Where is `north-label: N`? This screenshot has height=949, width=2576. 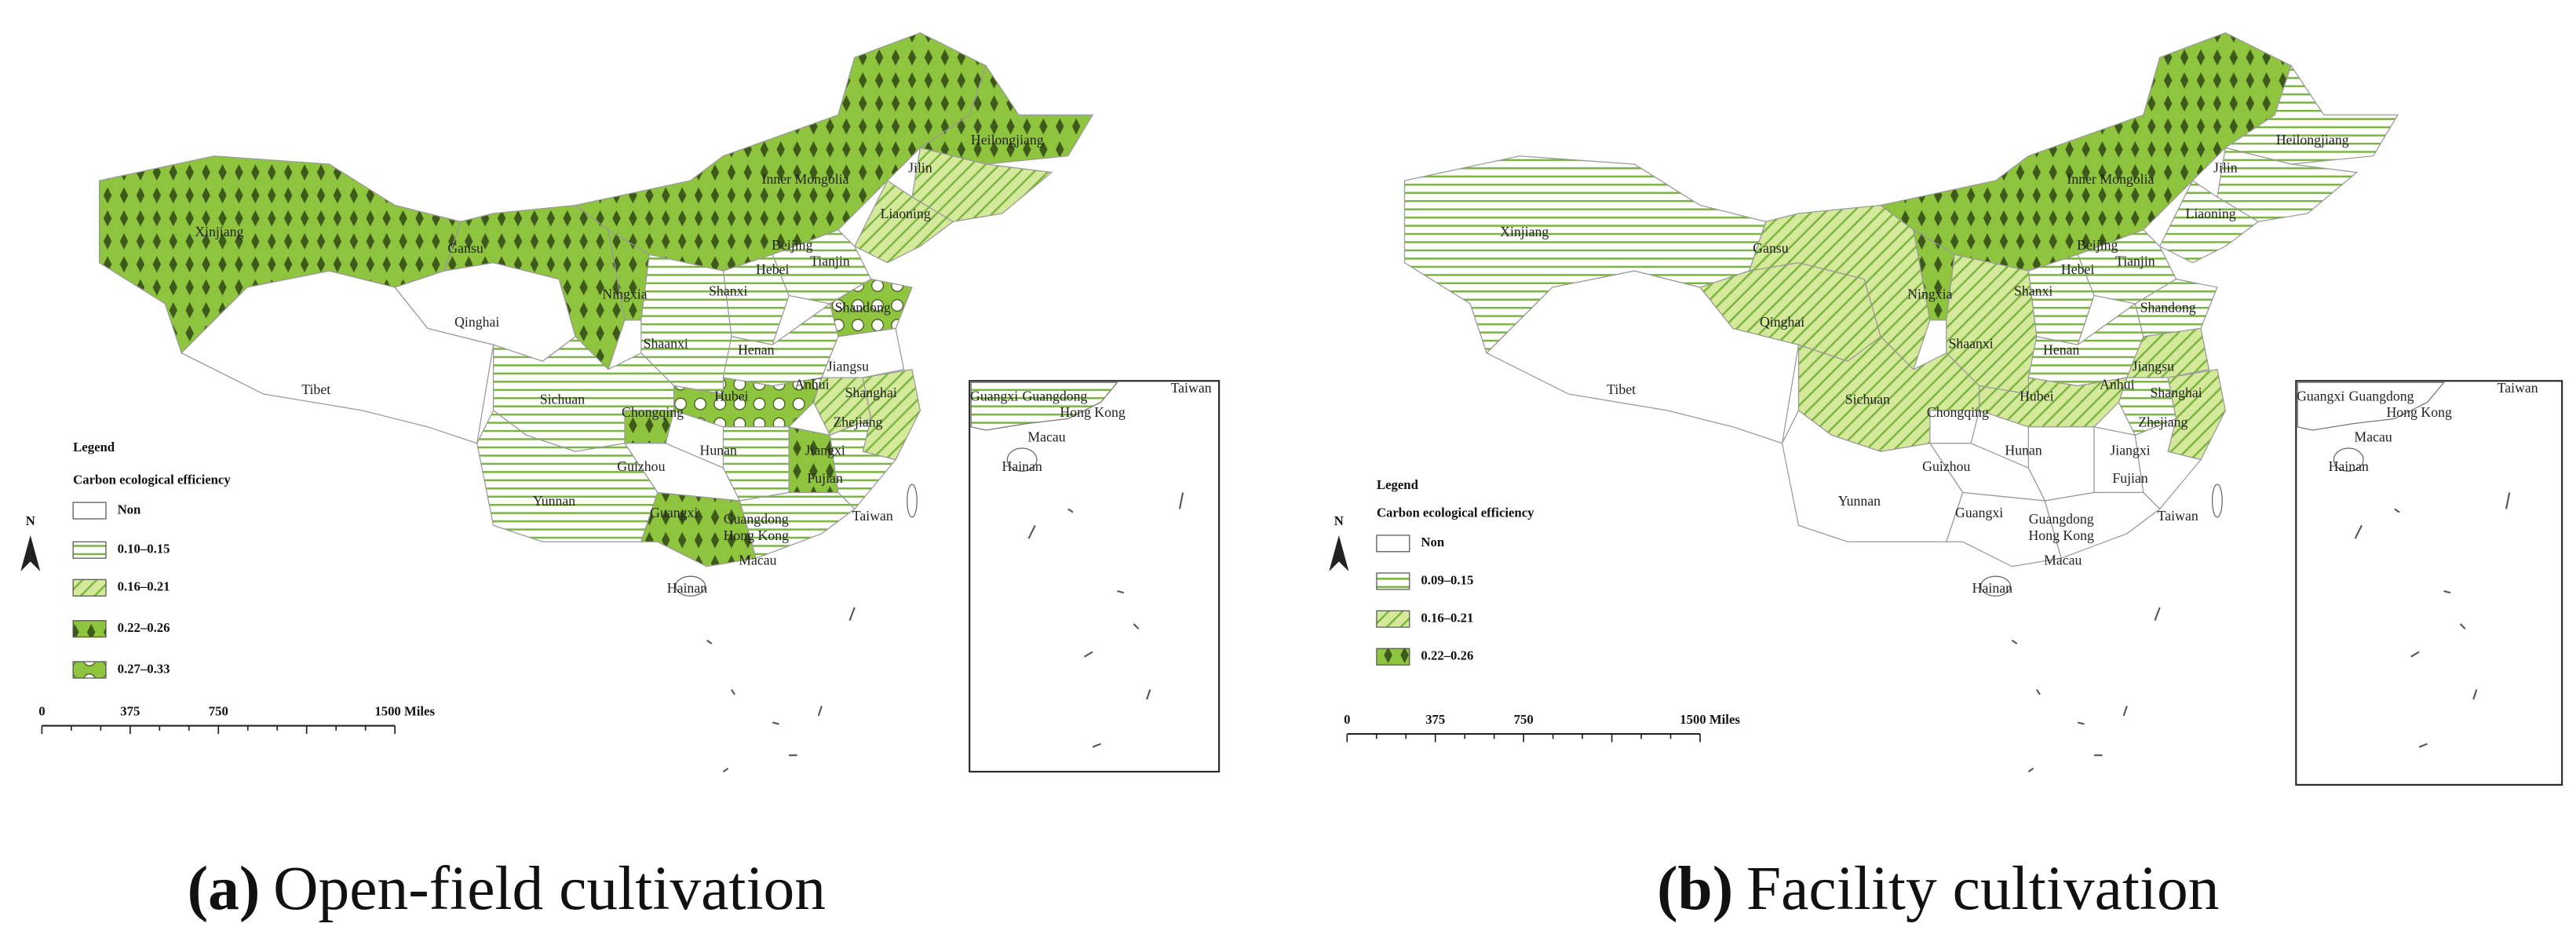 north-label: N is located at coordinates (1339, 520).